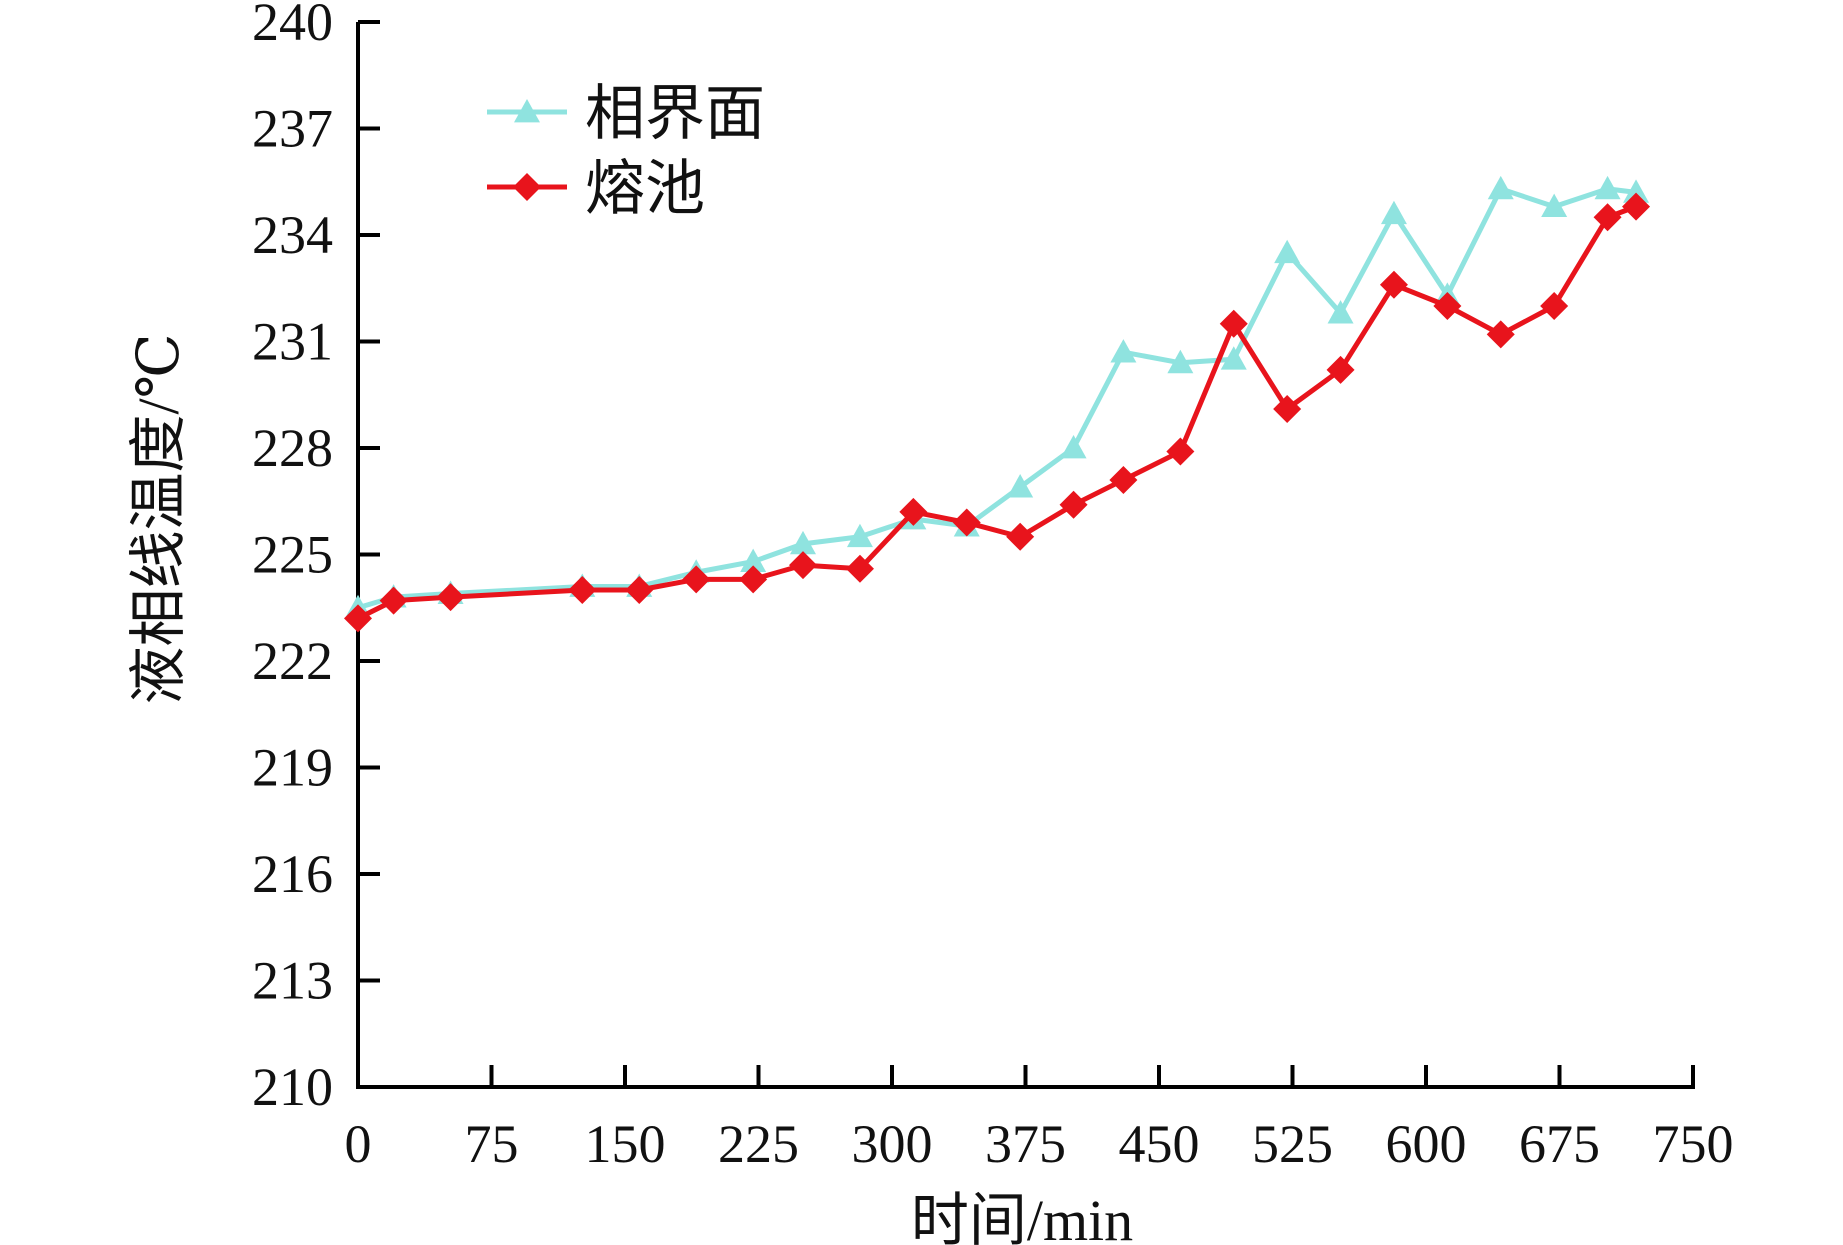 This screenshot has width=1843, height=1245. What do you see at coordinates (292, 26) in the screenshot?
I see `y-tick-label: 240` at bounding box center [292, 26].